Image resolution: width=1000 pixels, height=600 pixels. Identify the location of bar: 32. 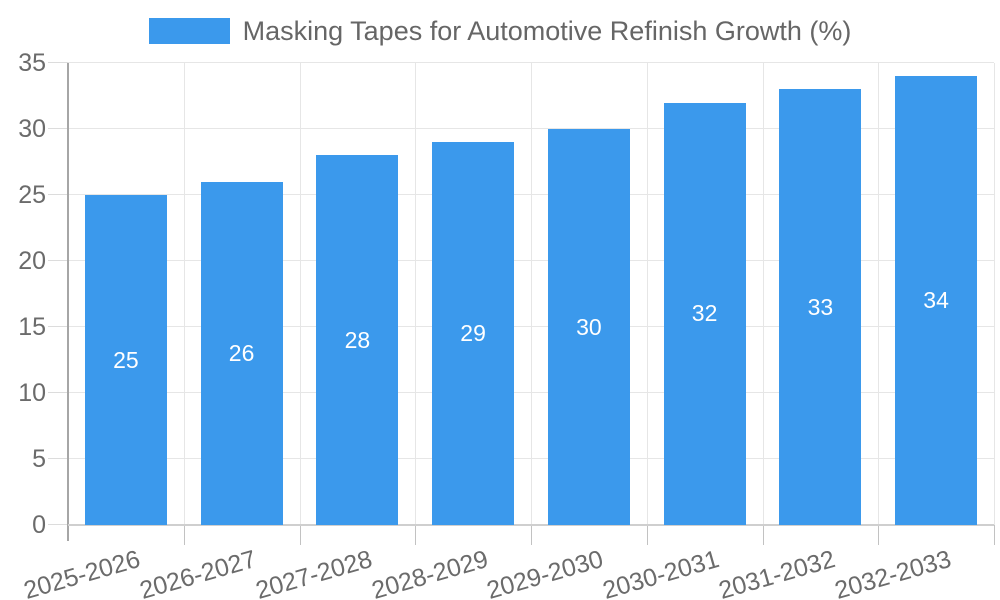
(704, 313).